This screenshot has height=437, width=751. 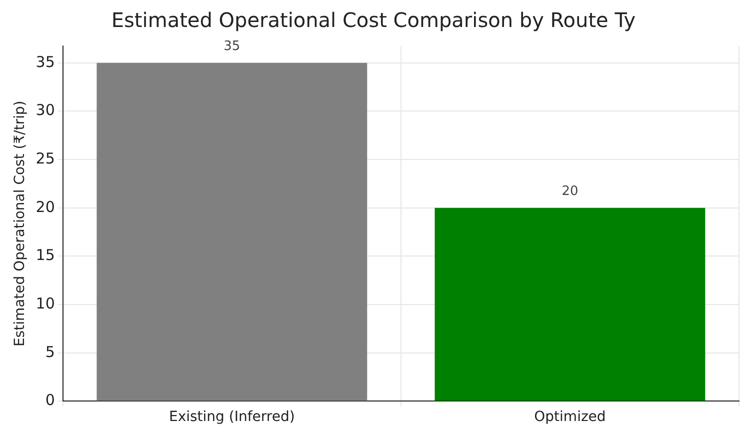 I want to click on y-axis-title: Estimated Operational Cost (₹/trip), so click(x=20, y=223).